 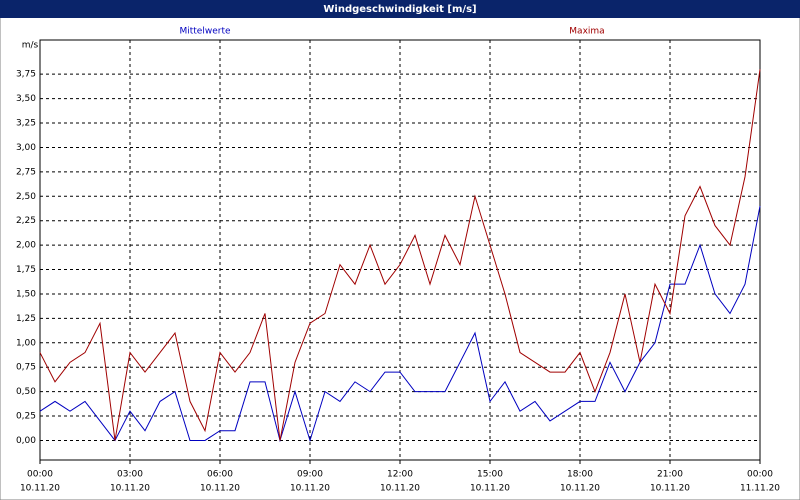 What do you see at coordinates (26, 392) in the screenshot?
I see `y-tick-label: 0,50` at bounding box center [26, 392].